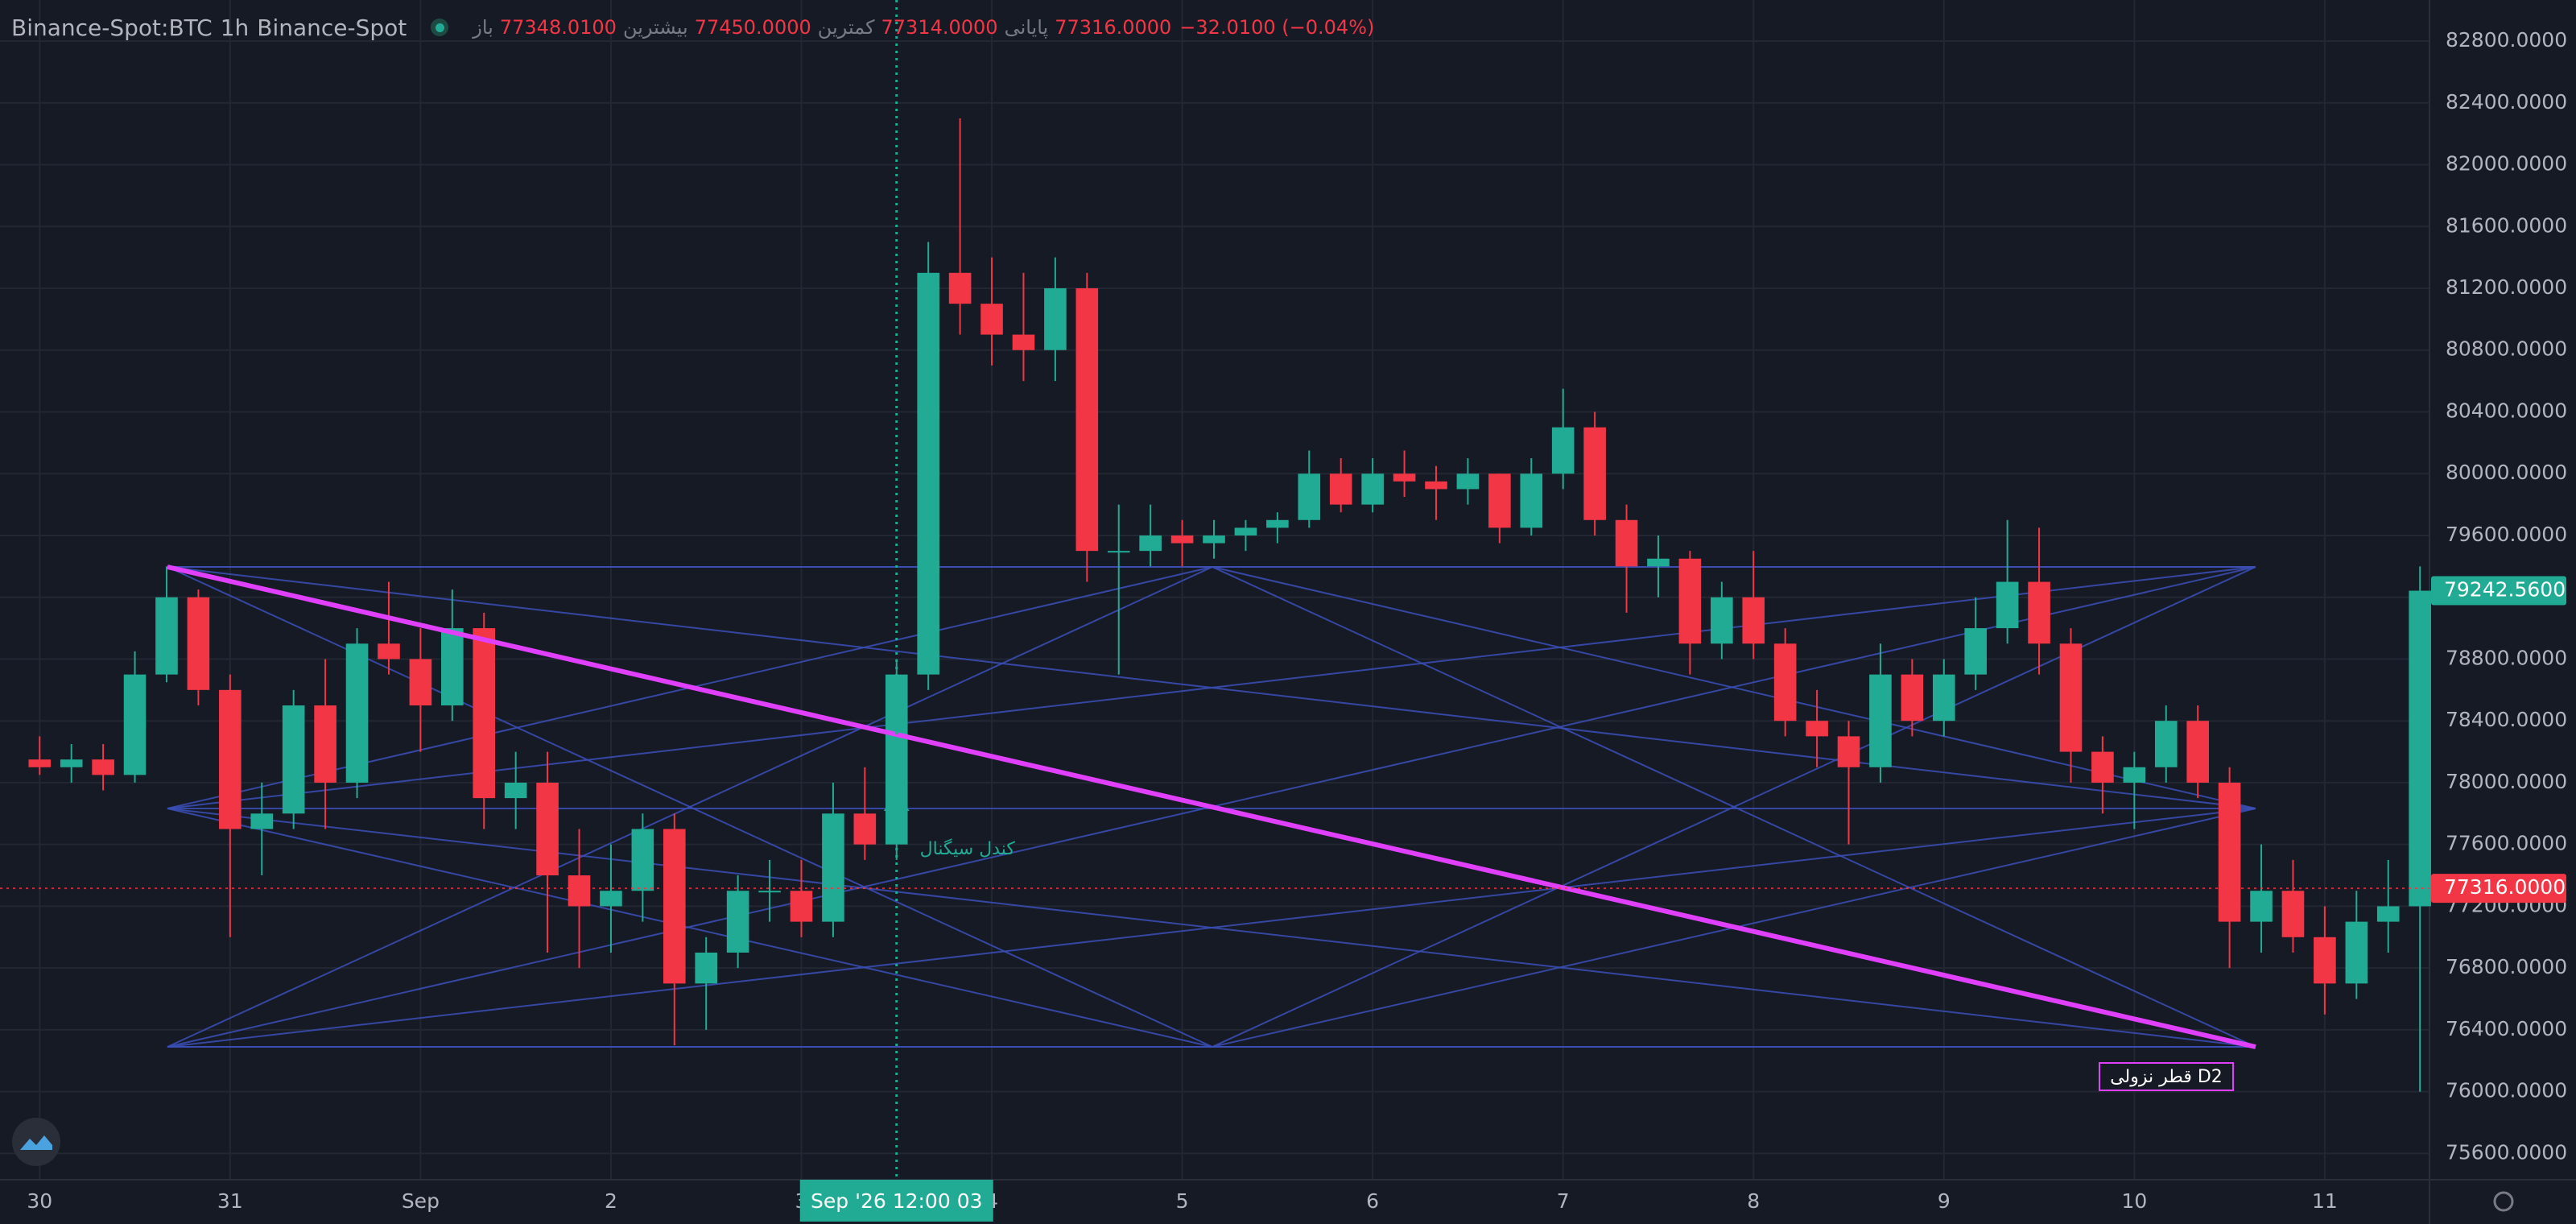 Image resolution: width=2576 pixels, height=1224 pixels. What do you see at coordinates (1113, 27) in the screenshot?
I see `field-value: 77316.0000` at bounding box center [1113, 27].